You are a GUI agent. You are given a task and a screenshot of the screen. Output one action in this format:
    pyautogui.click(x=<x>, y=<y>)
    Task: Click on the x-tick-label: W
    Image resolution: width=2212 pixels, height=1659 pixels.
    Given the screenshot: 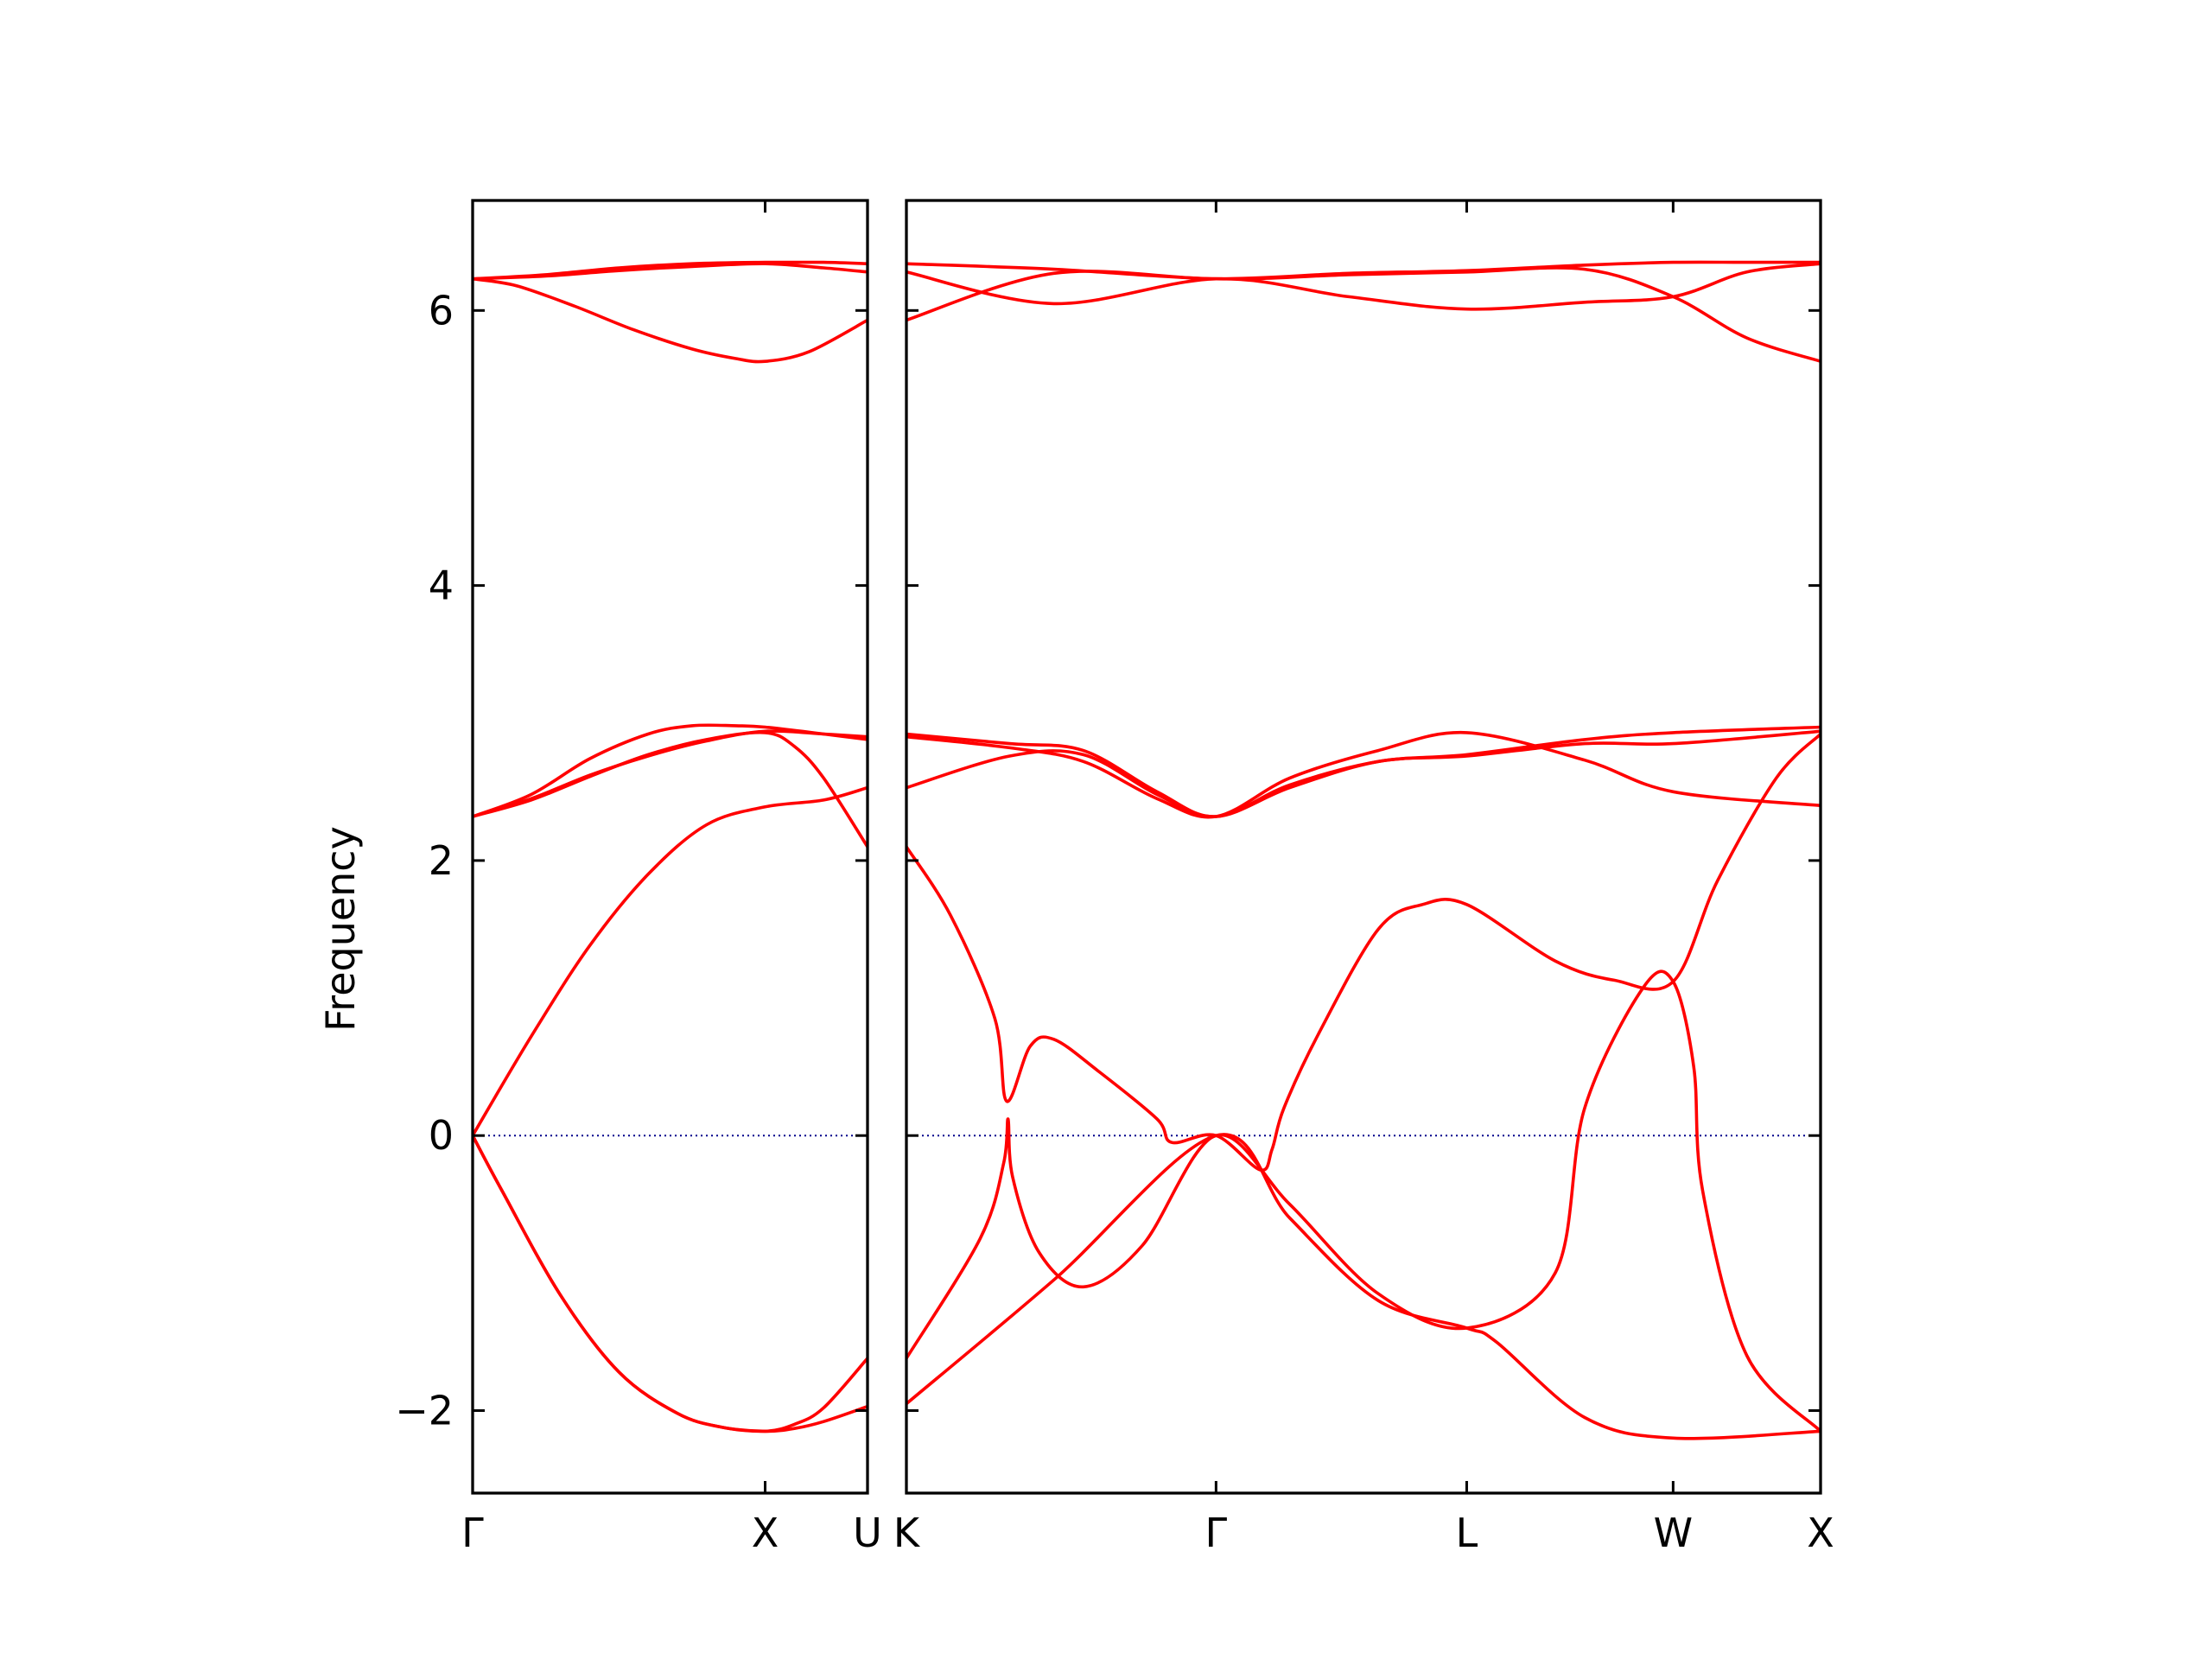 What is the action you would take?
    pyautogui.click(x=1673, y=1533)
    